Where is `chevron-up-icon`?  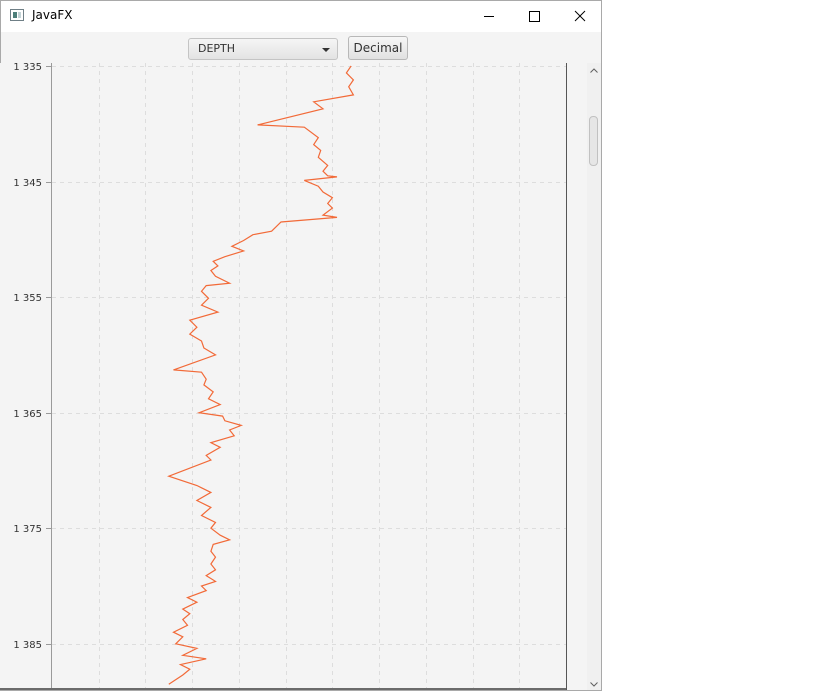 chevron-up-icon is located at coordinates (594, 71).